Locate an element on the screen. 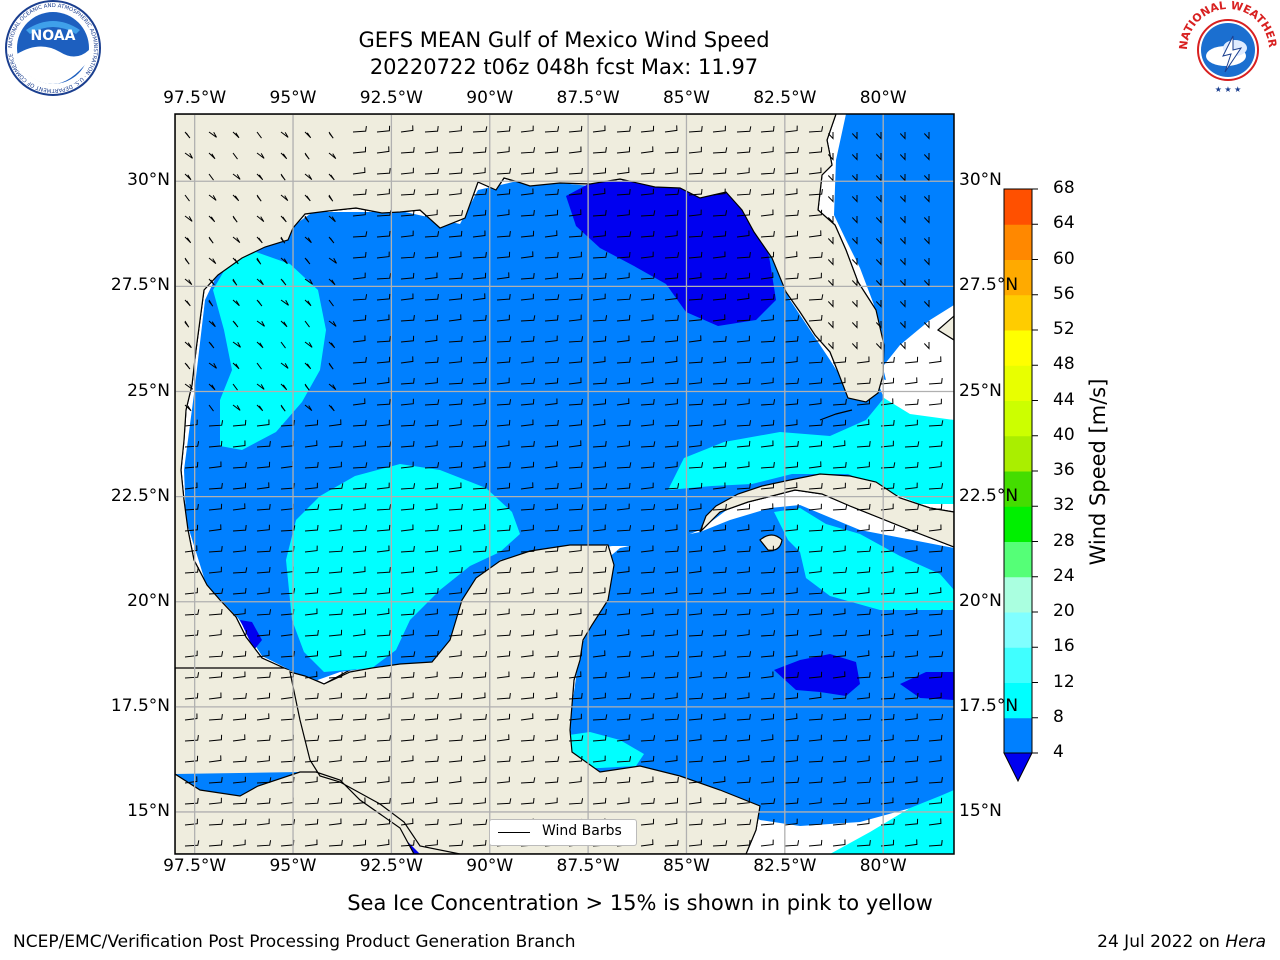 Image resolution: width=1280 pixels, height=960 pixels. chart-title: GEFS MEAN Gulf of Mexico Wind Speed is located at coordinates (564, 40).